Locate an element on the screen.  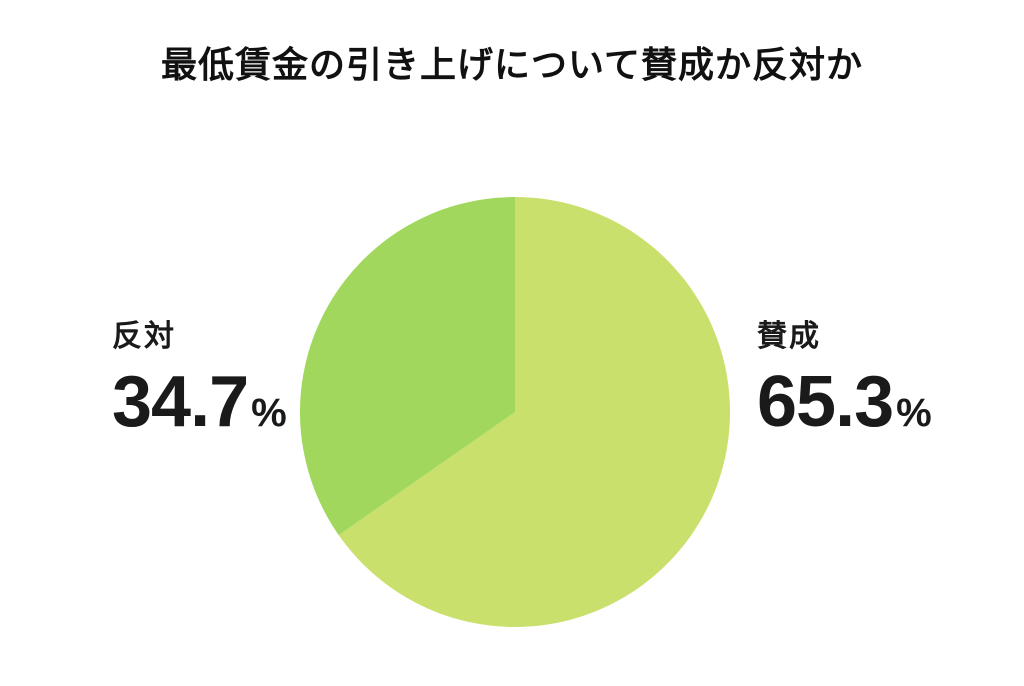
slice-name-approve: 賛成 is located at coordinates (789, 336).